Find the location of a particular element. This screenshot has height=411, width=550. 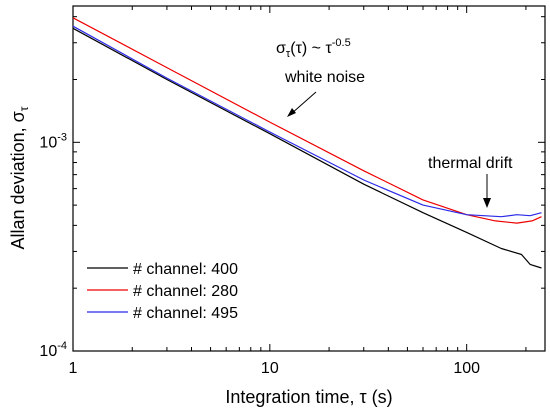

legend-label-495: # channel: 495 is located at coordinates (185, 313).